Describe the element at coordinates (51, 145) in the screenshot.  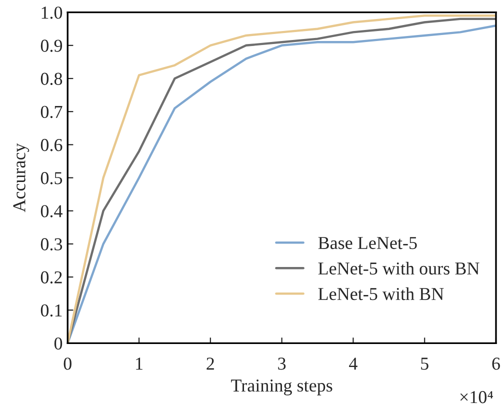
I see `y-tick-label: 0.6` at that location.